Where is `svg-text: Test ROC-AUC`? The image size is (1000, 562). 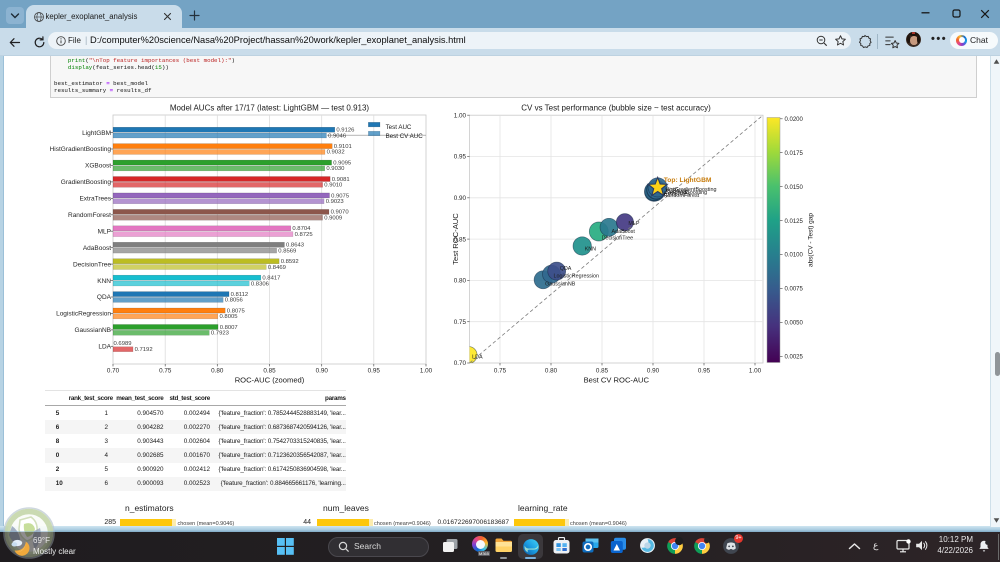 svg-text: Test ROC-AUC is located at coordinates (455, 239).